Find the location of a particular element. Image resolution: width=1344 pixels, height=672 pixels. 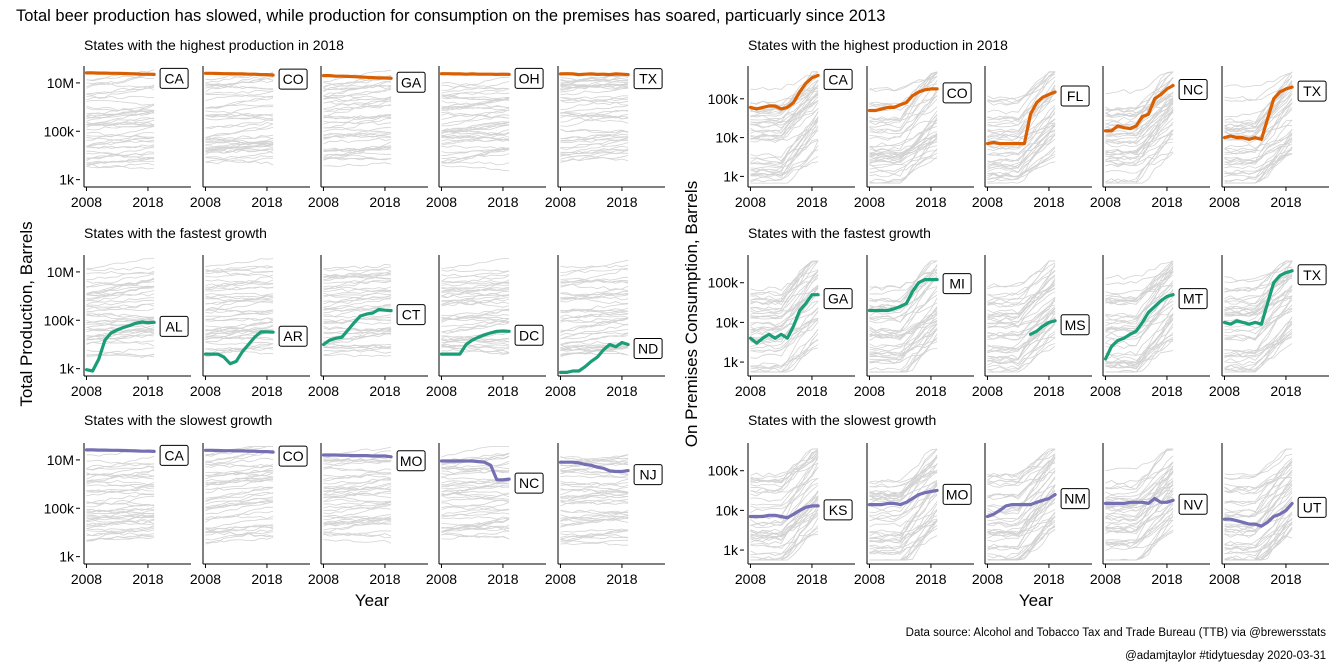

facet-nm: 2008 2018 NM is located at coordinates (1032, 515).